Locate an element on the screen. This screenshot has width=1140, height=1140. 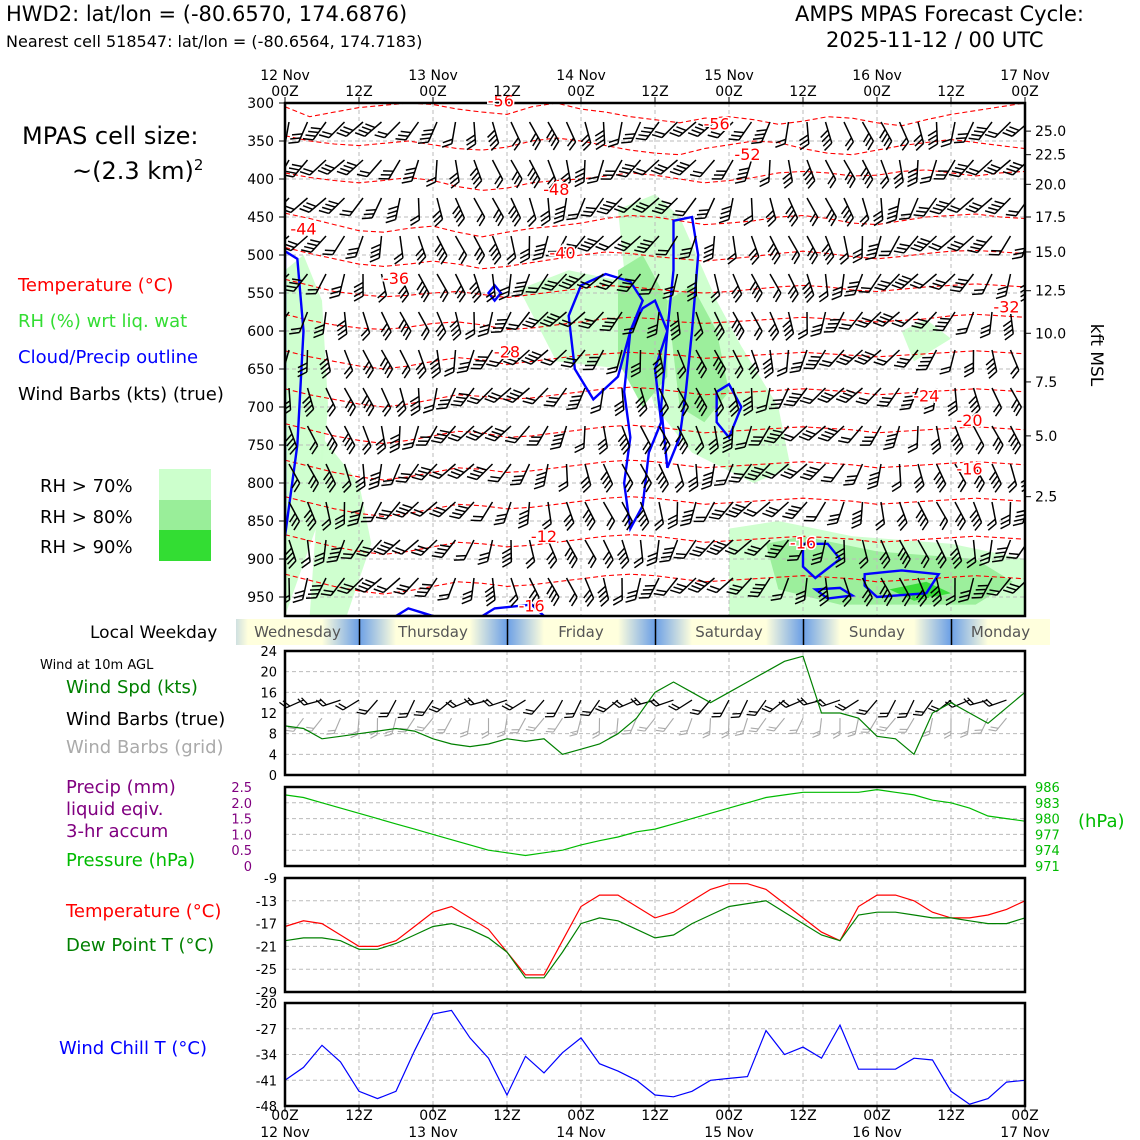
weekday-band is located at coordinates (581, 632).